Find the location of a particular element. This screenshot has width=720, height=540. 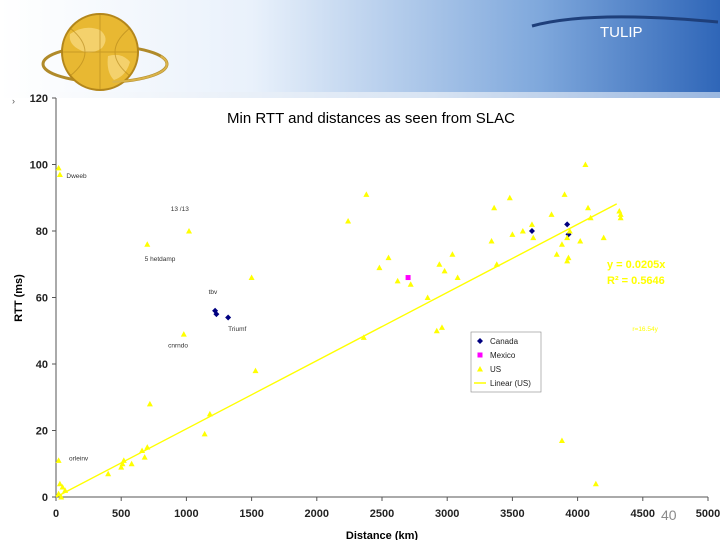

x-tick-label: 2000 is located at coordinates (317, 514).